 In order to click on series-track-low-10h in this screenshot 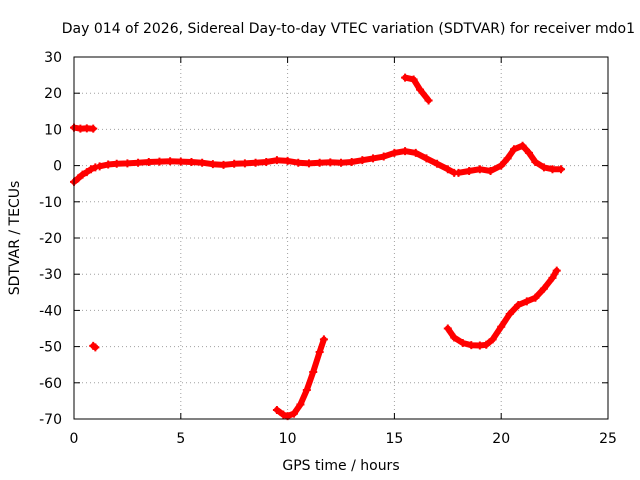, I will do `click(300, 378)`.